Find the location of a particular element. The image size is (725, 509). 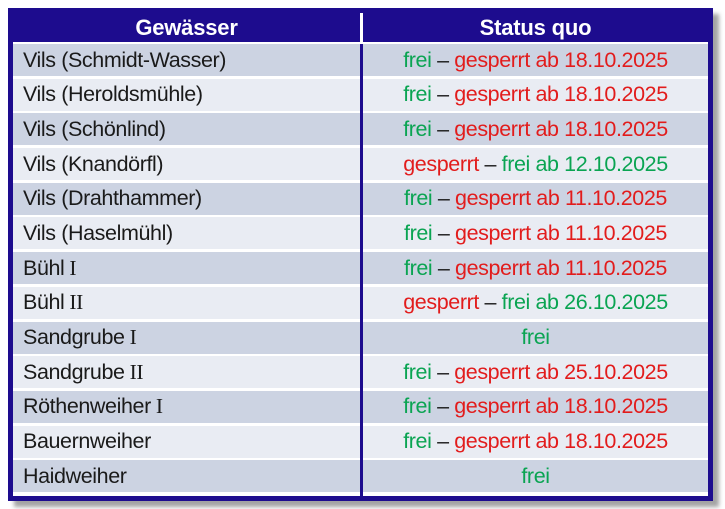

table-row: Bühl II gesperrt – frei ab 26.10.2025 is located at coordinates (360, 302).